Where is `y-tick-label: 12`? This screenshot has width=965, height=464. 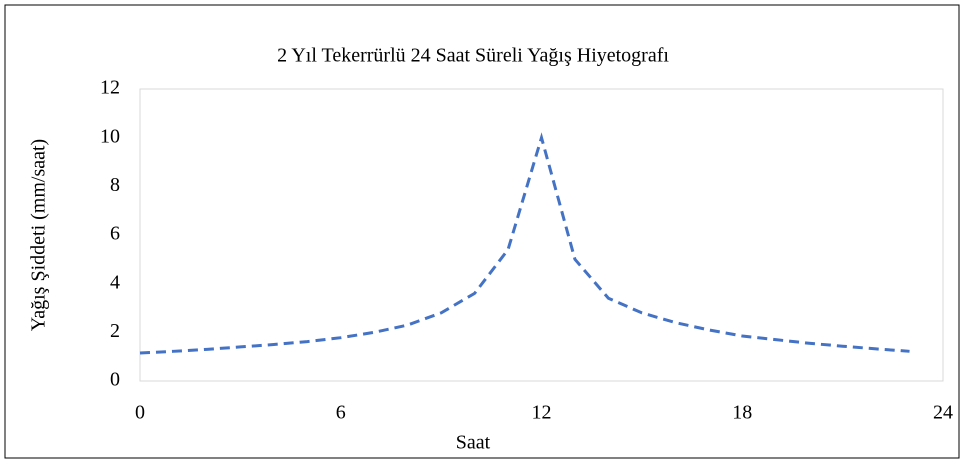
y-tick-label: 12 is located at coordinates (110, 88).